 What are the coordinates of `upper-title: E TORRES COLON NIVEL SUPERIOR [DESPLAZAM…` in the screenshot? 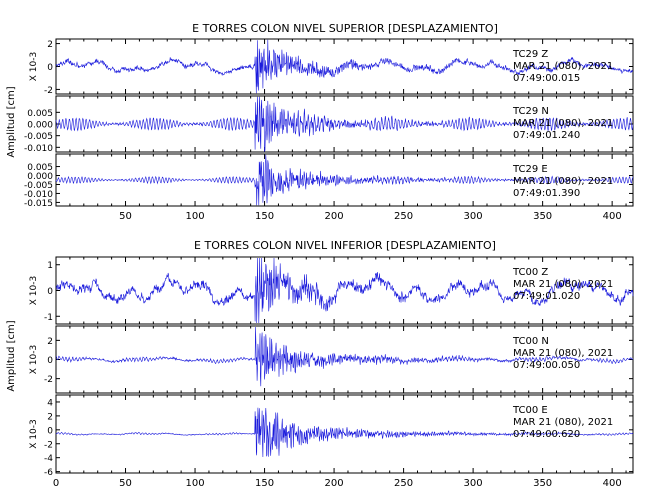 It's located at (345, 28).